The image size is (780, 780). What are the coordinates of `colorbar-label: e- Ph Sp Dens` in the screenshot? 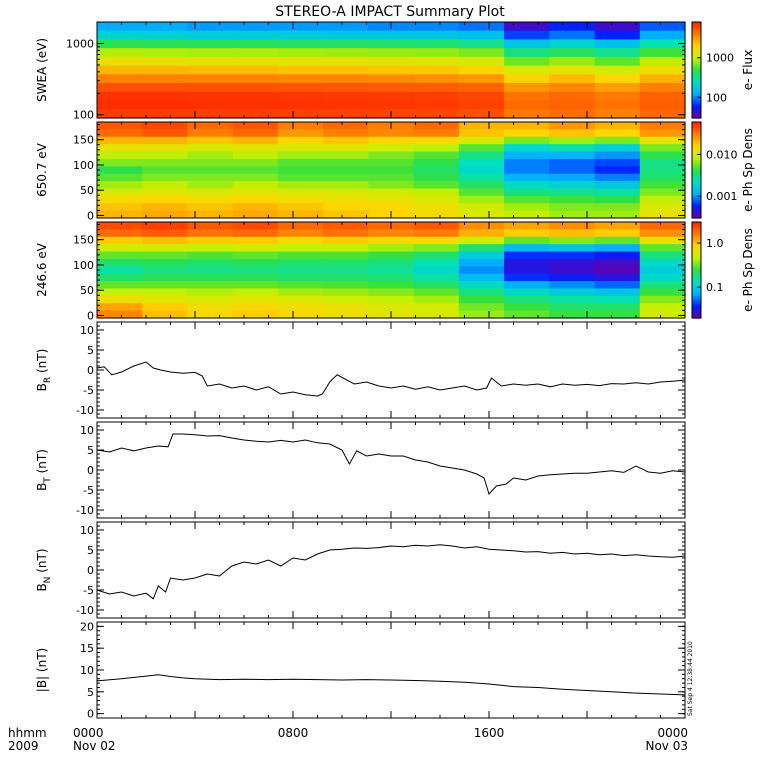 It's located at (748, 270).